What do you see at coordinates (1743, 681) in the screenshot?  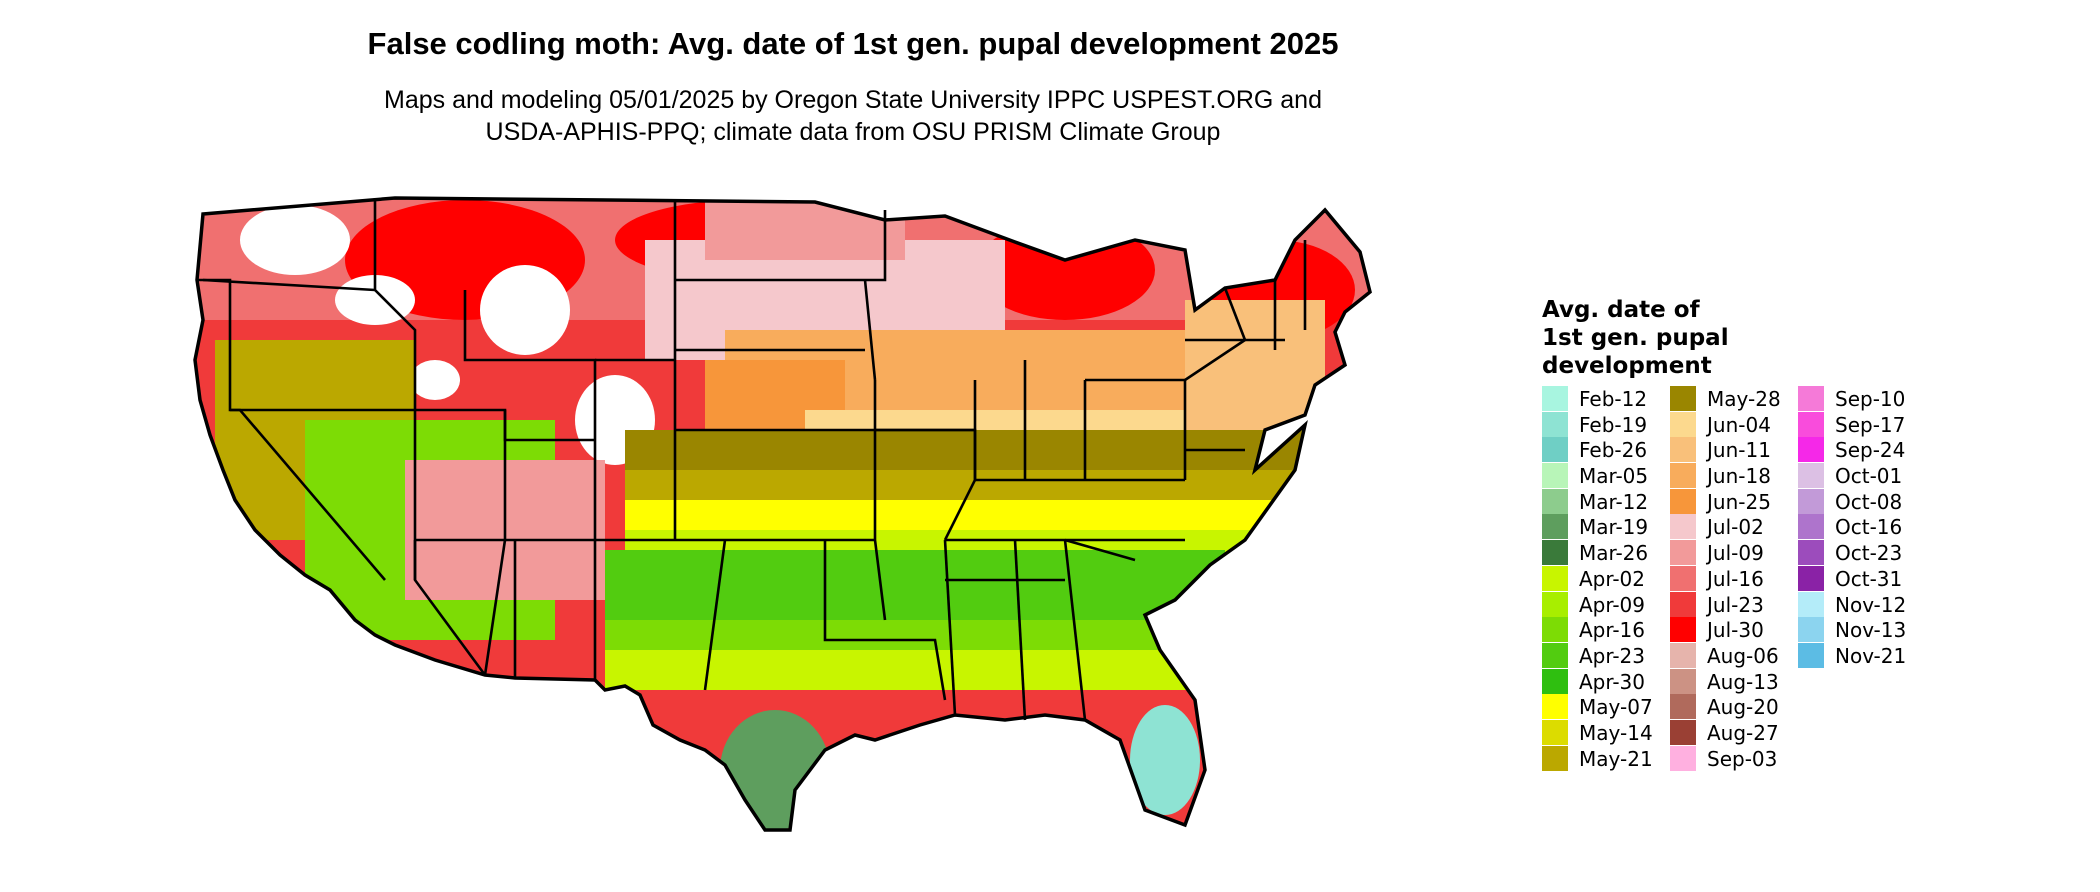 I see `legend-label: Aug-13` at bounding box center [1743, 681].